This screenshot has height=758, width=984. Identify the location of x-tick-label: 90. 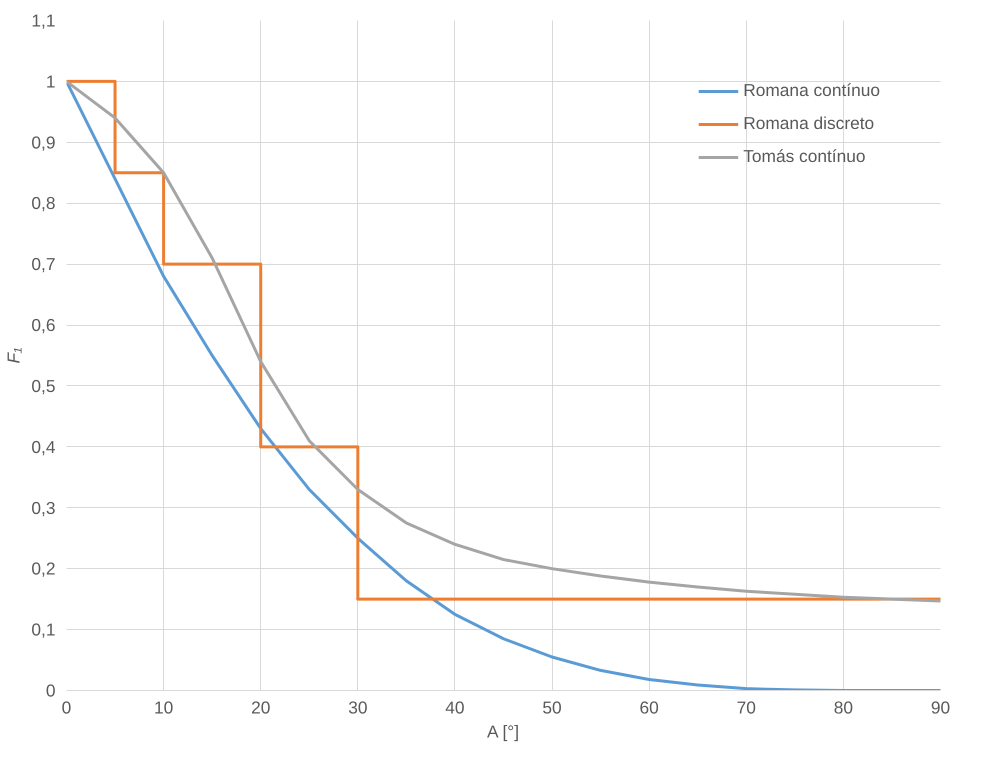
(940, 708).